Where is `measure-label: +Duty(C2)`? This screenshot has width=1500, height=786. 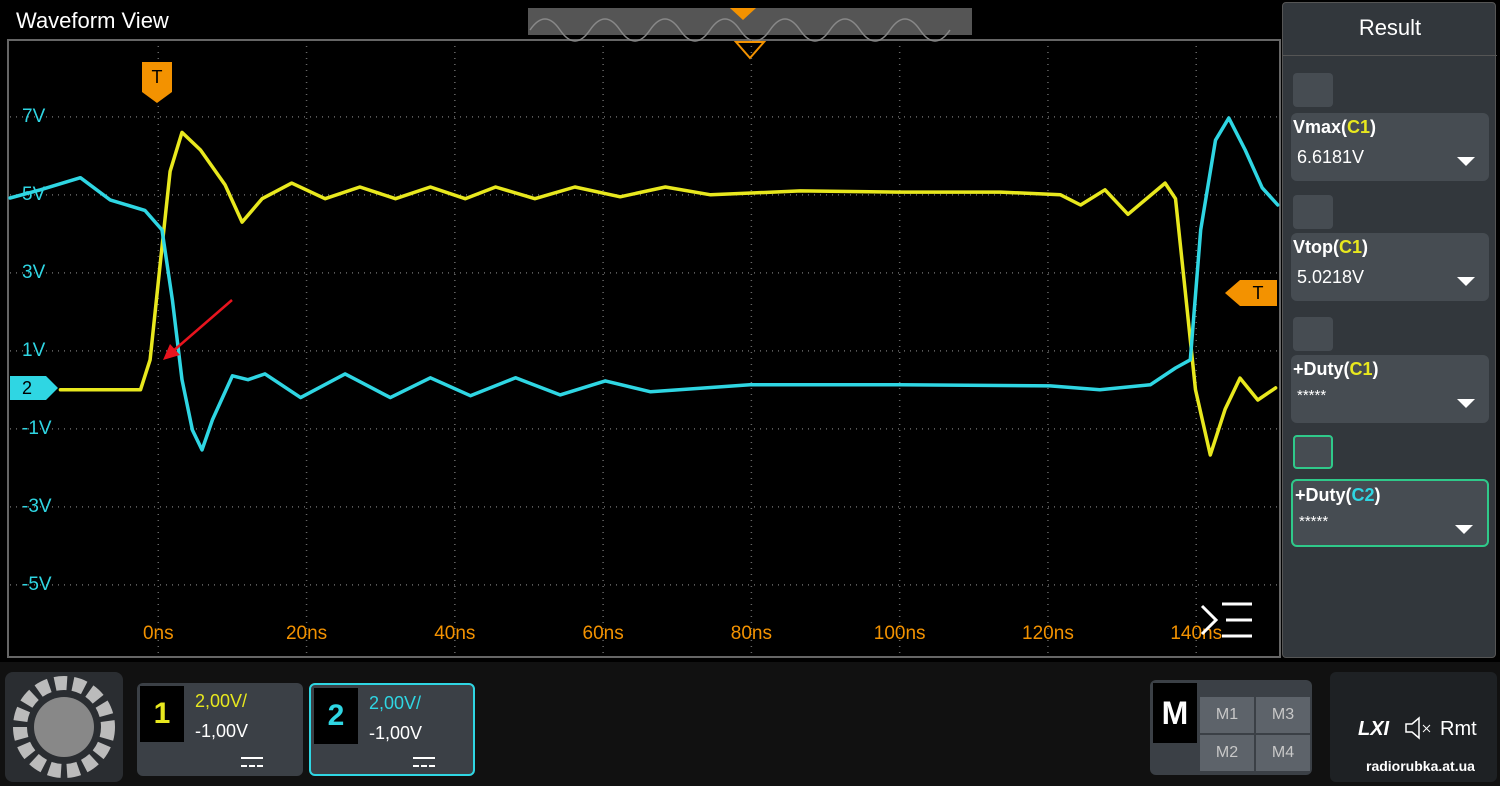 measure-label: +Duty(C2) is located at coordinates (1338, 495).